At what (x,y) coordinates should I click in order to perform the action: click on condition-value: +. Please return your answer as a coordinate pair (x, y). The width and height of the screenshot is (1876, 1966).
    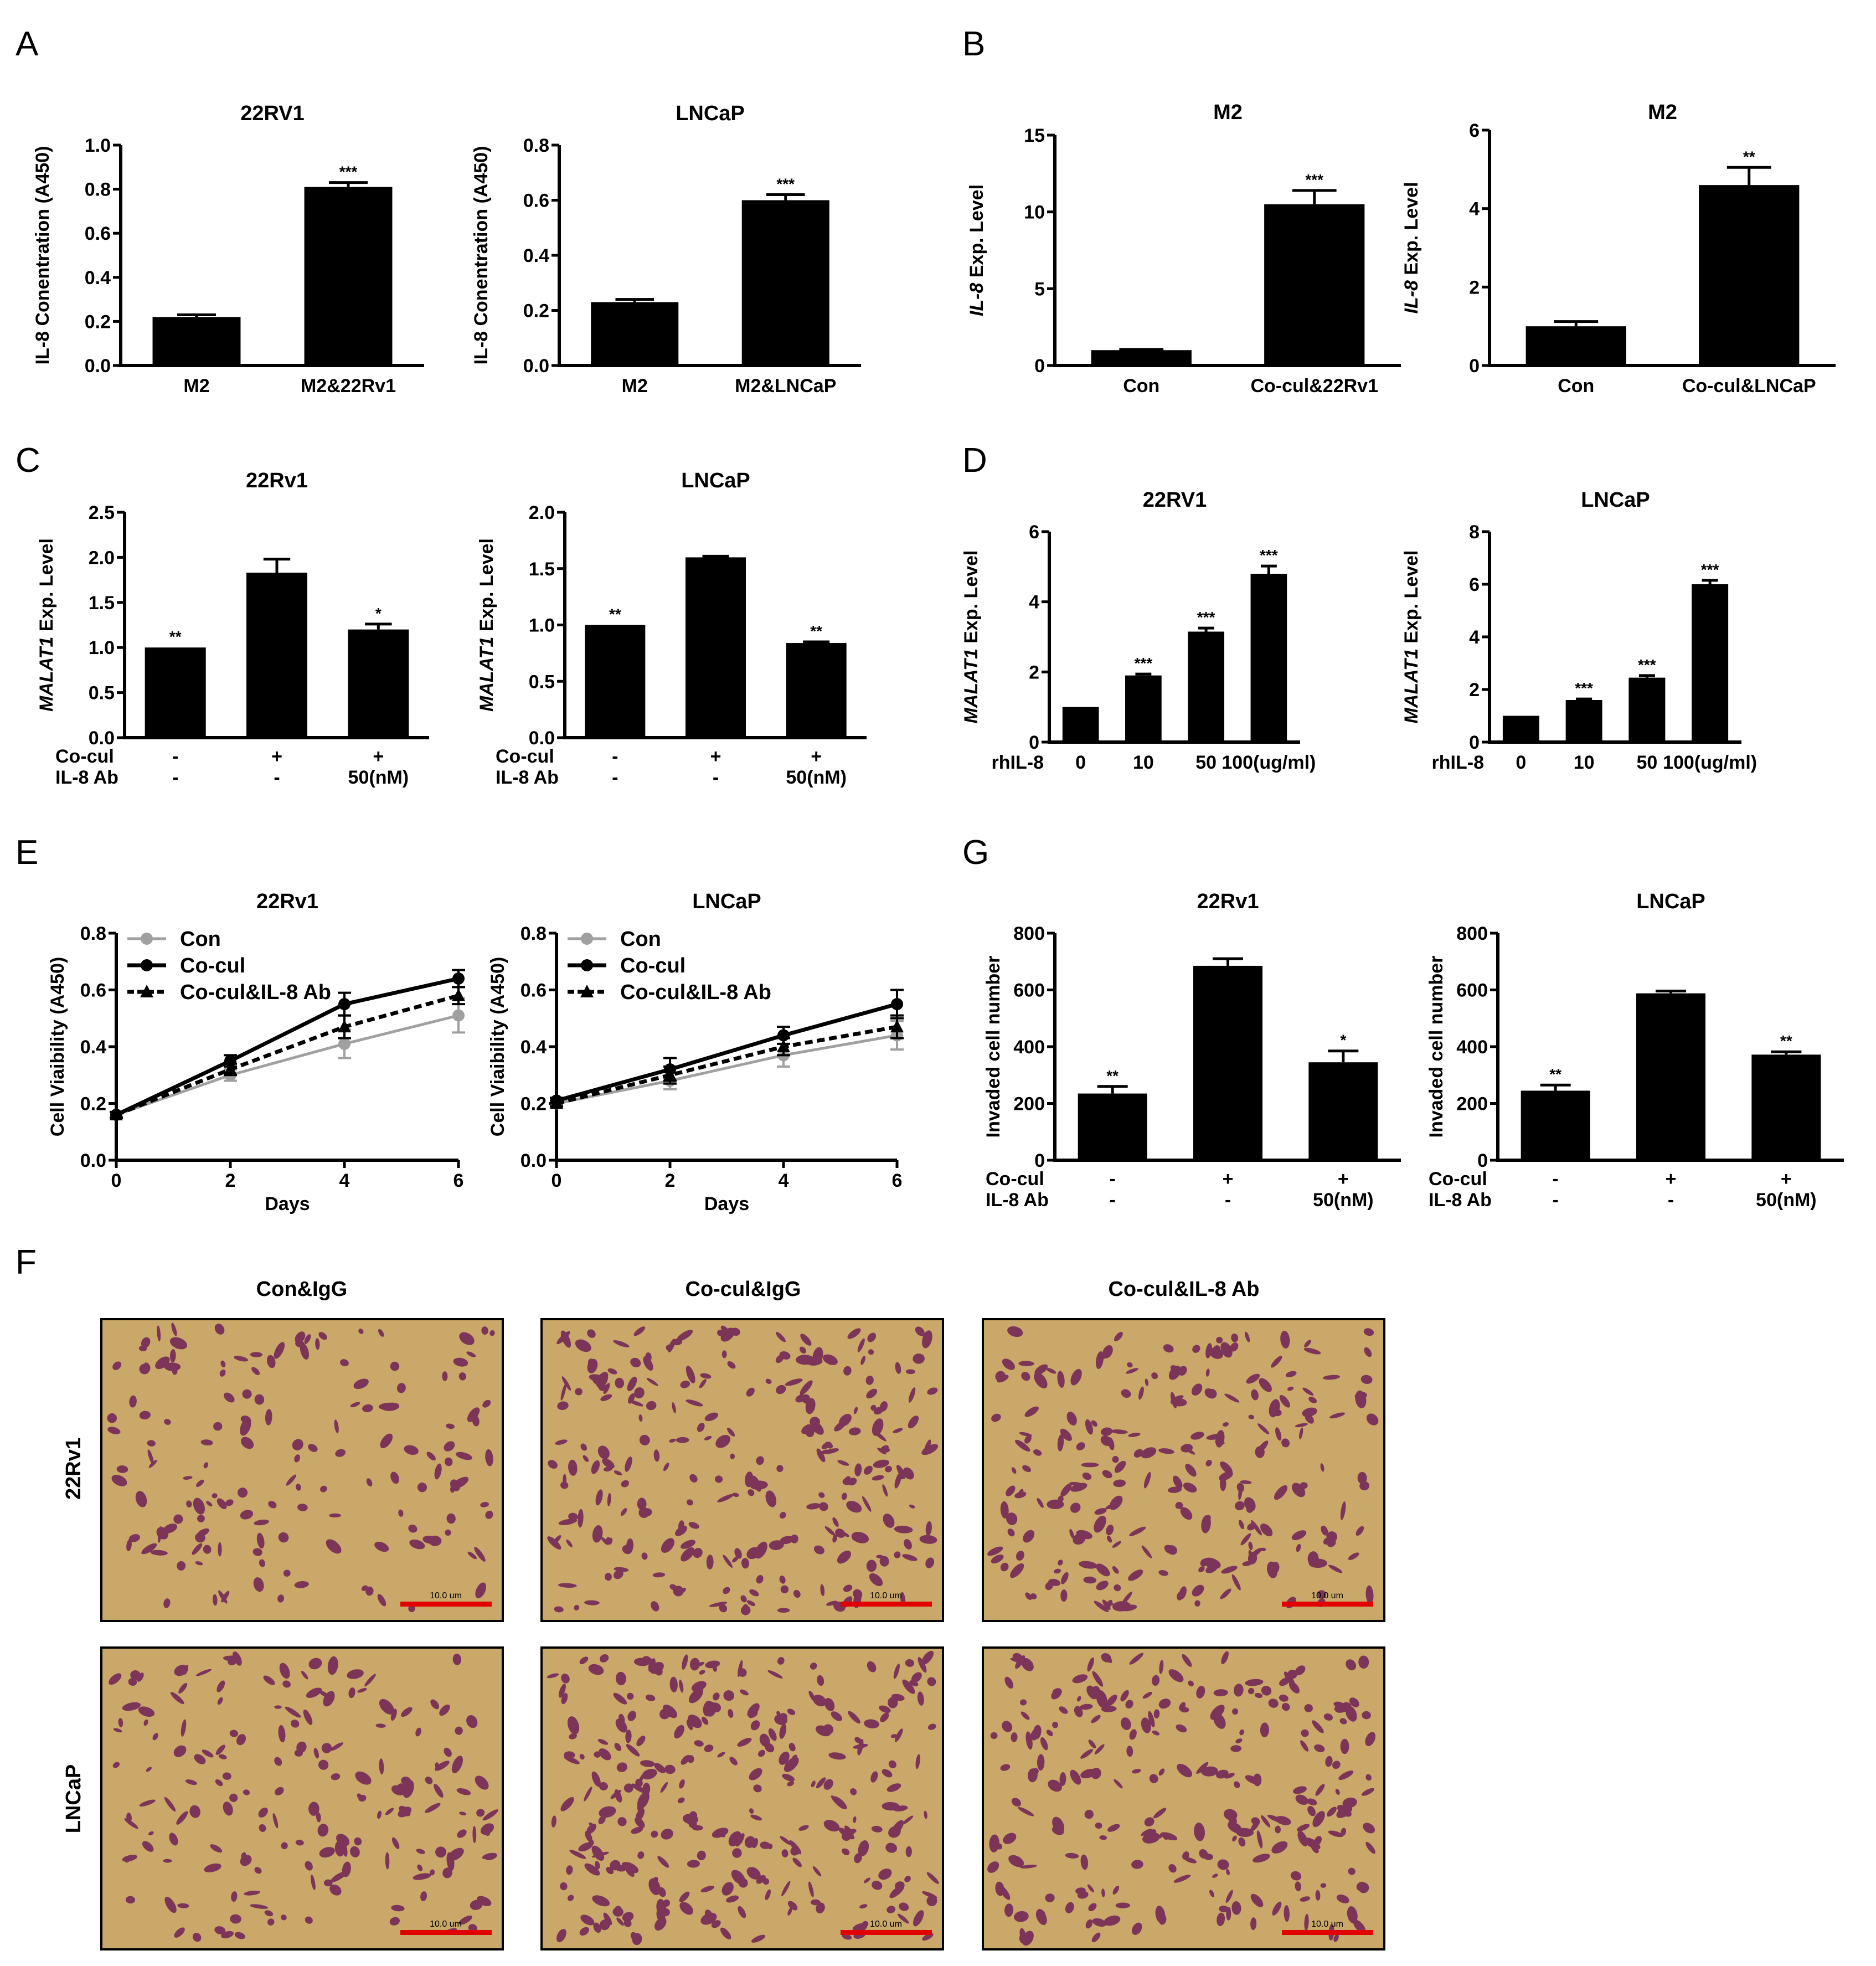
    Looking at the image, I should click on (277, 756).